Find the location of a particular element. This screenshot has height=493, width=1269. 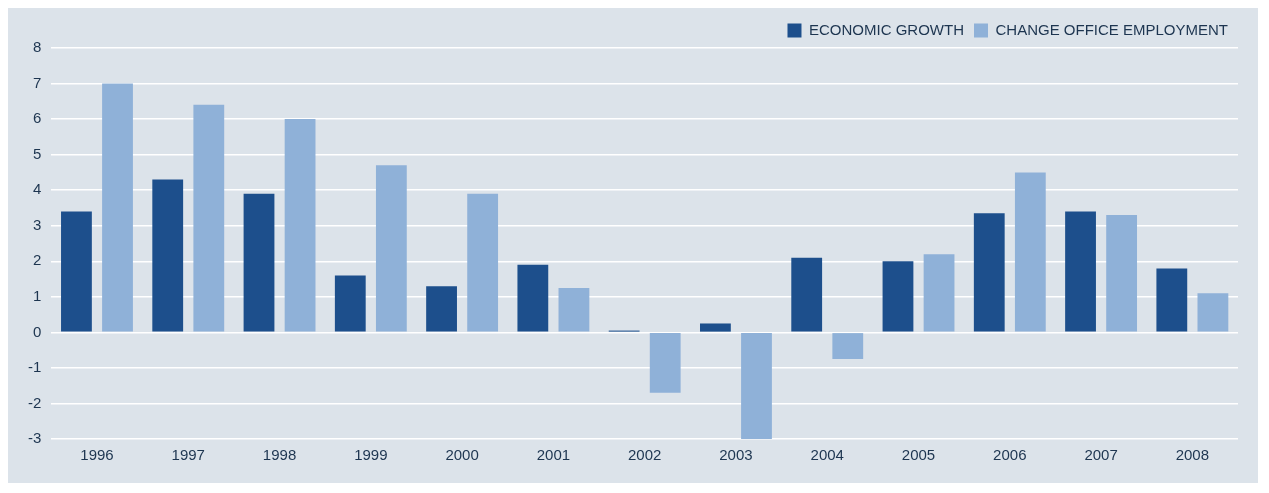

x-tick-label: 2002 is located at coordinates (644, 455).